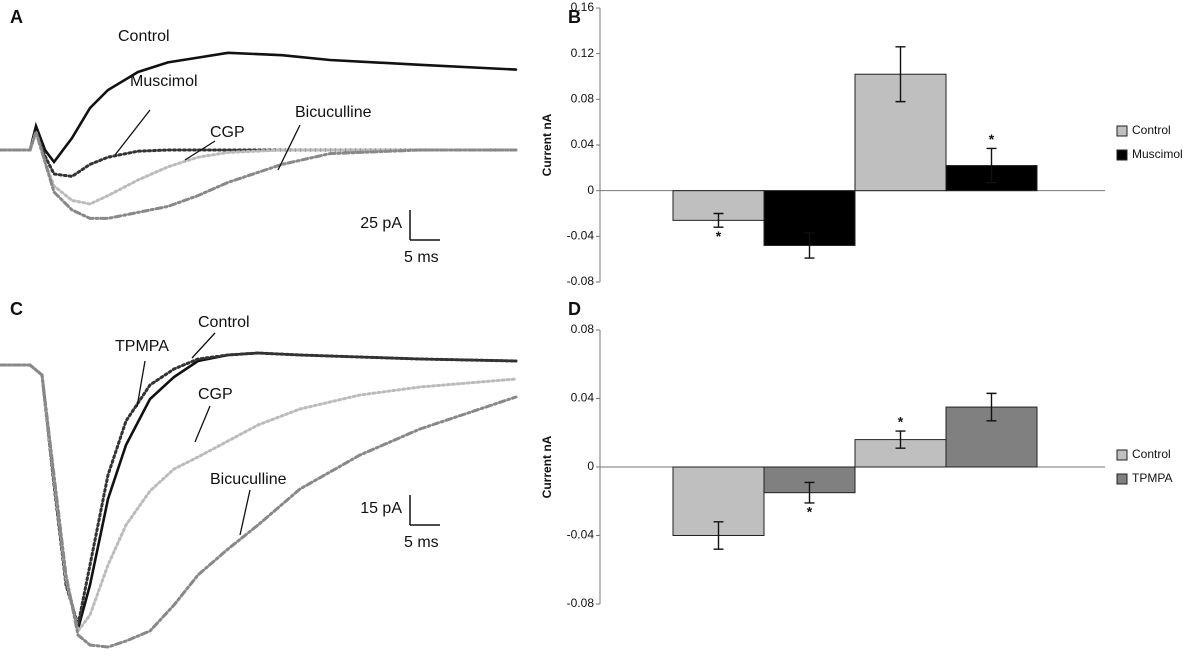 The width and height of the screenshot is (1200, 661). Describe the element at coordinates (142, 346) in the screenshot. I see `trace-label: TPMPA` at that location.